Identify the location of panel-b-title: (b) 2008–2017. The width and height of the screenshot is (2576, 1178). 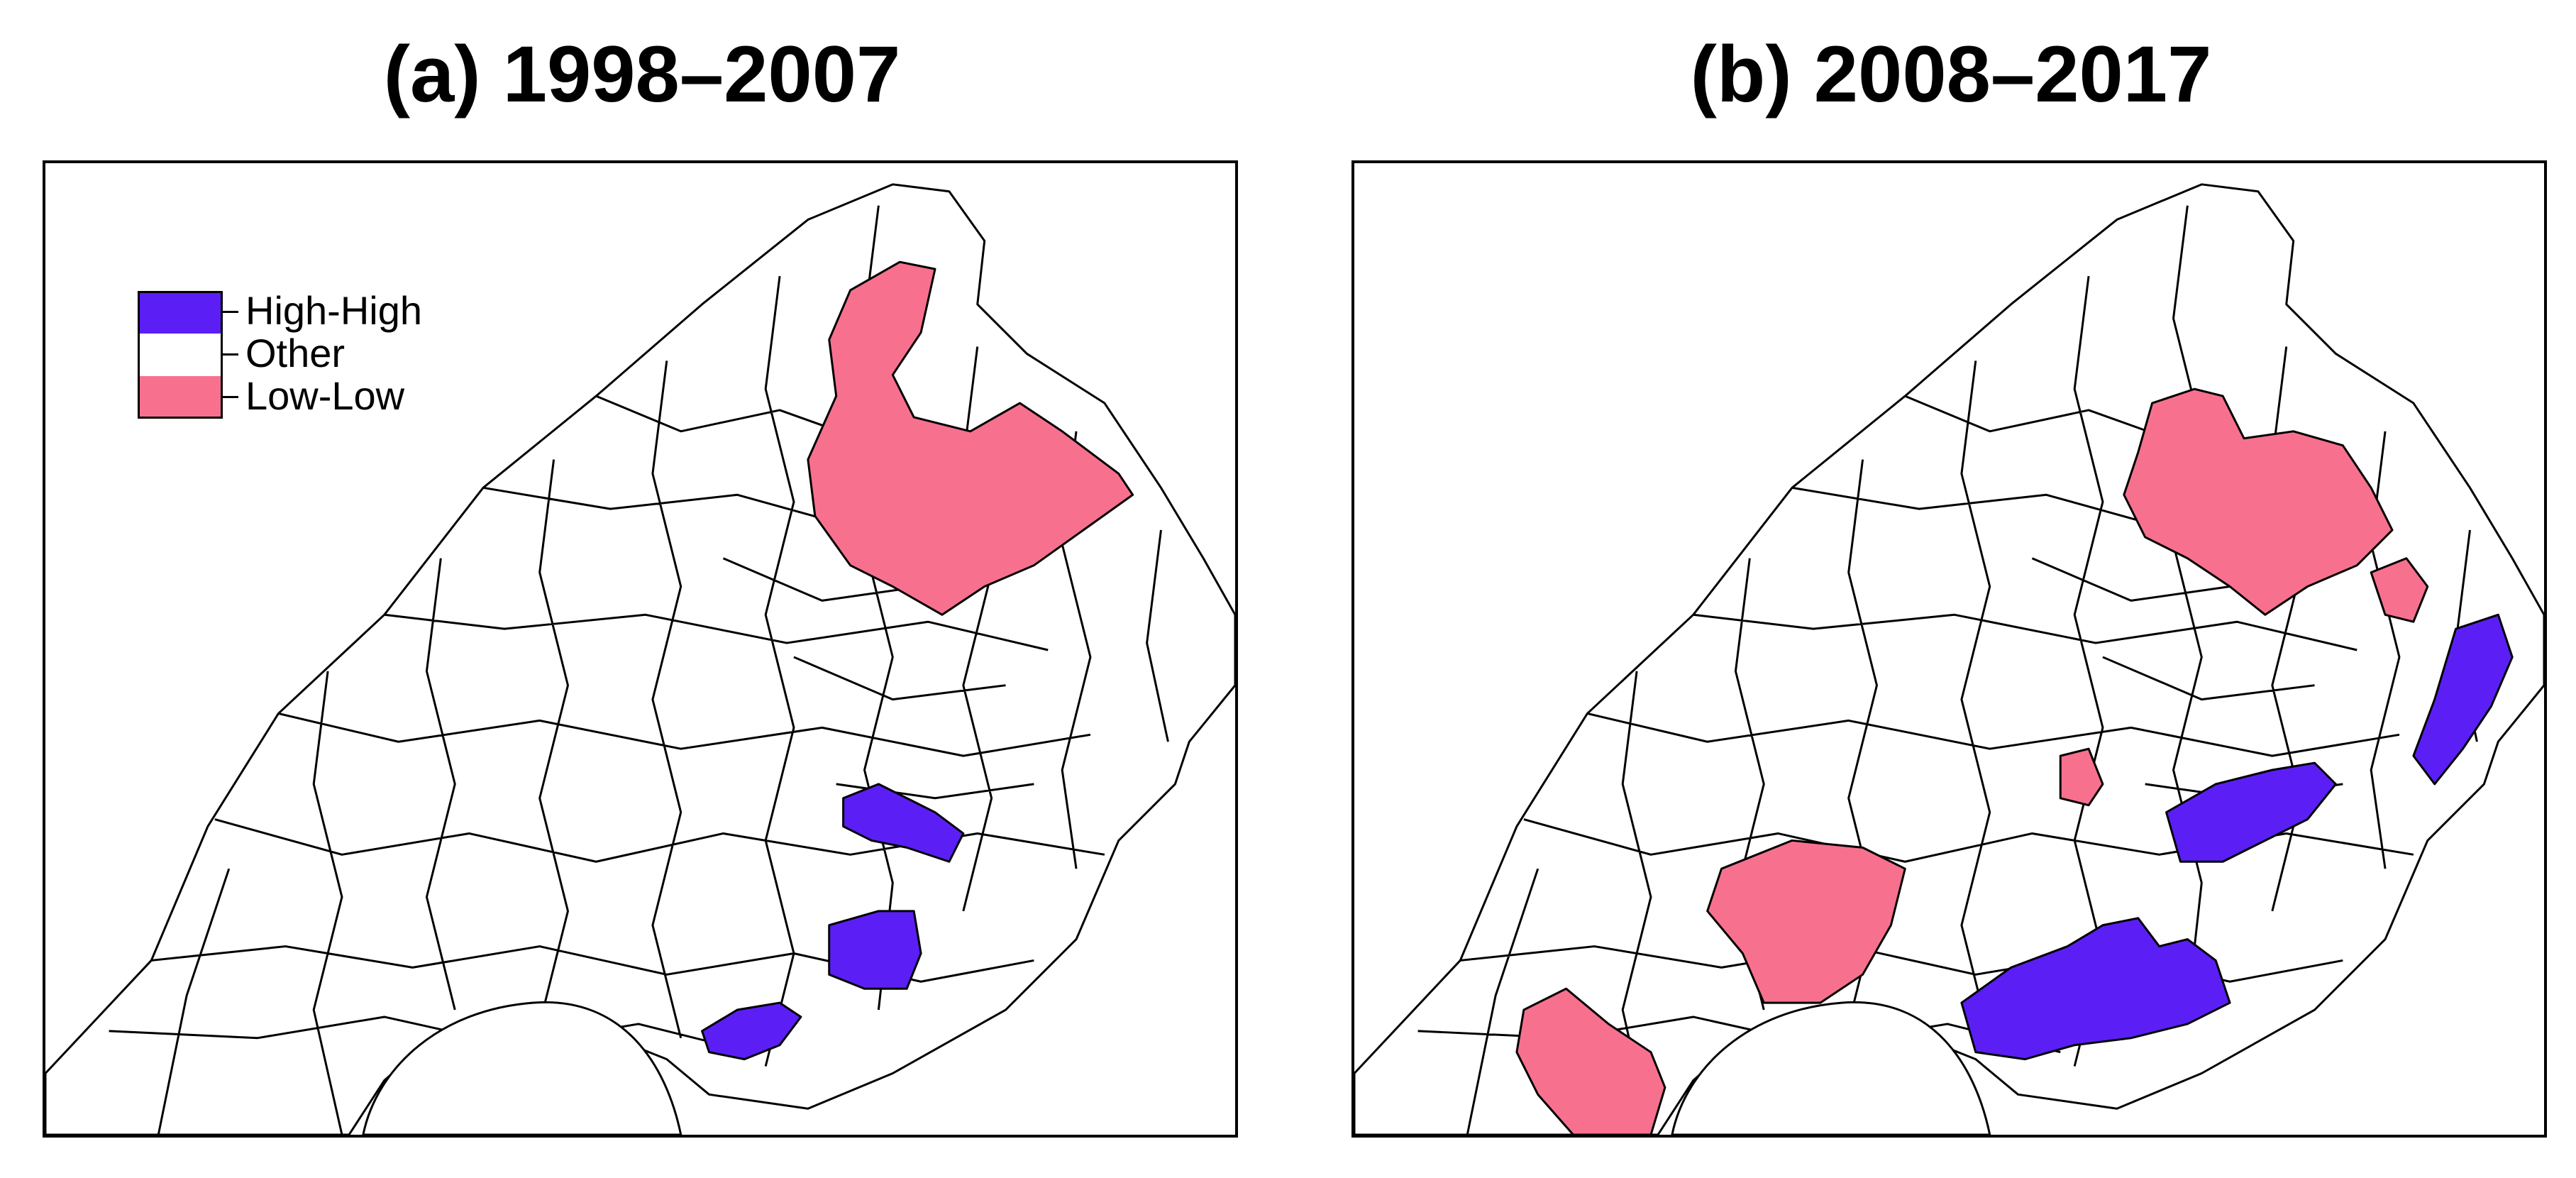
(1951, 74).